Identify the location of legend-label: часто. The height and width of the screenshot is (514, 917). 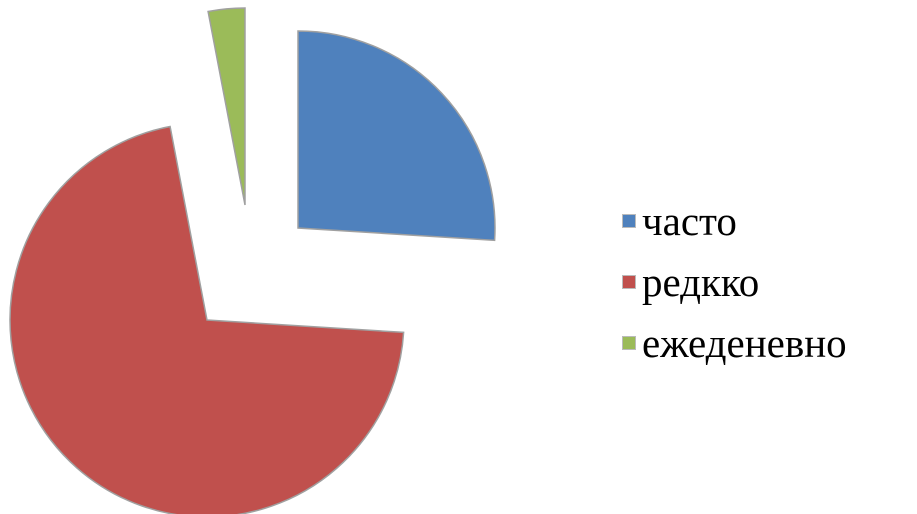
(689, 220).